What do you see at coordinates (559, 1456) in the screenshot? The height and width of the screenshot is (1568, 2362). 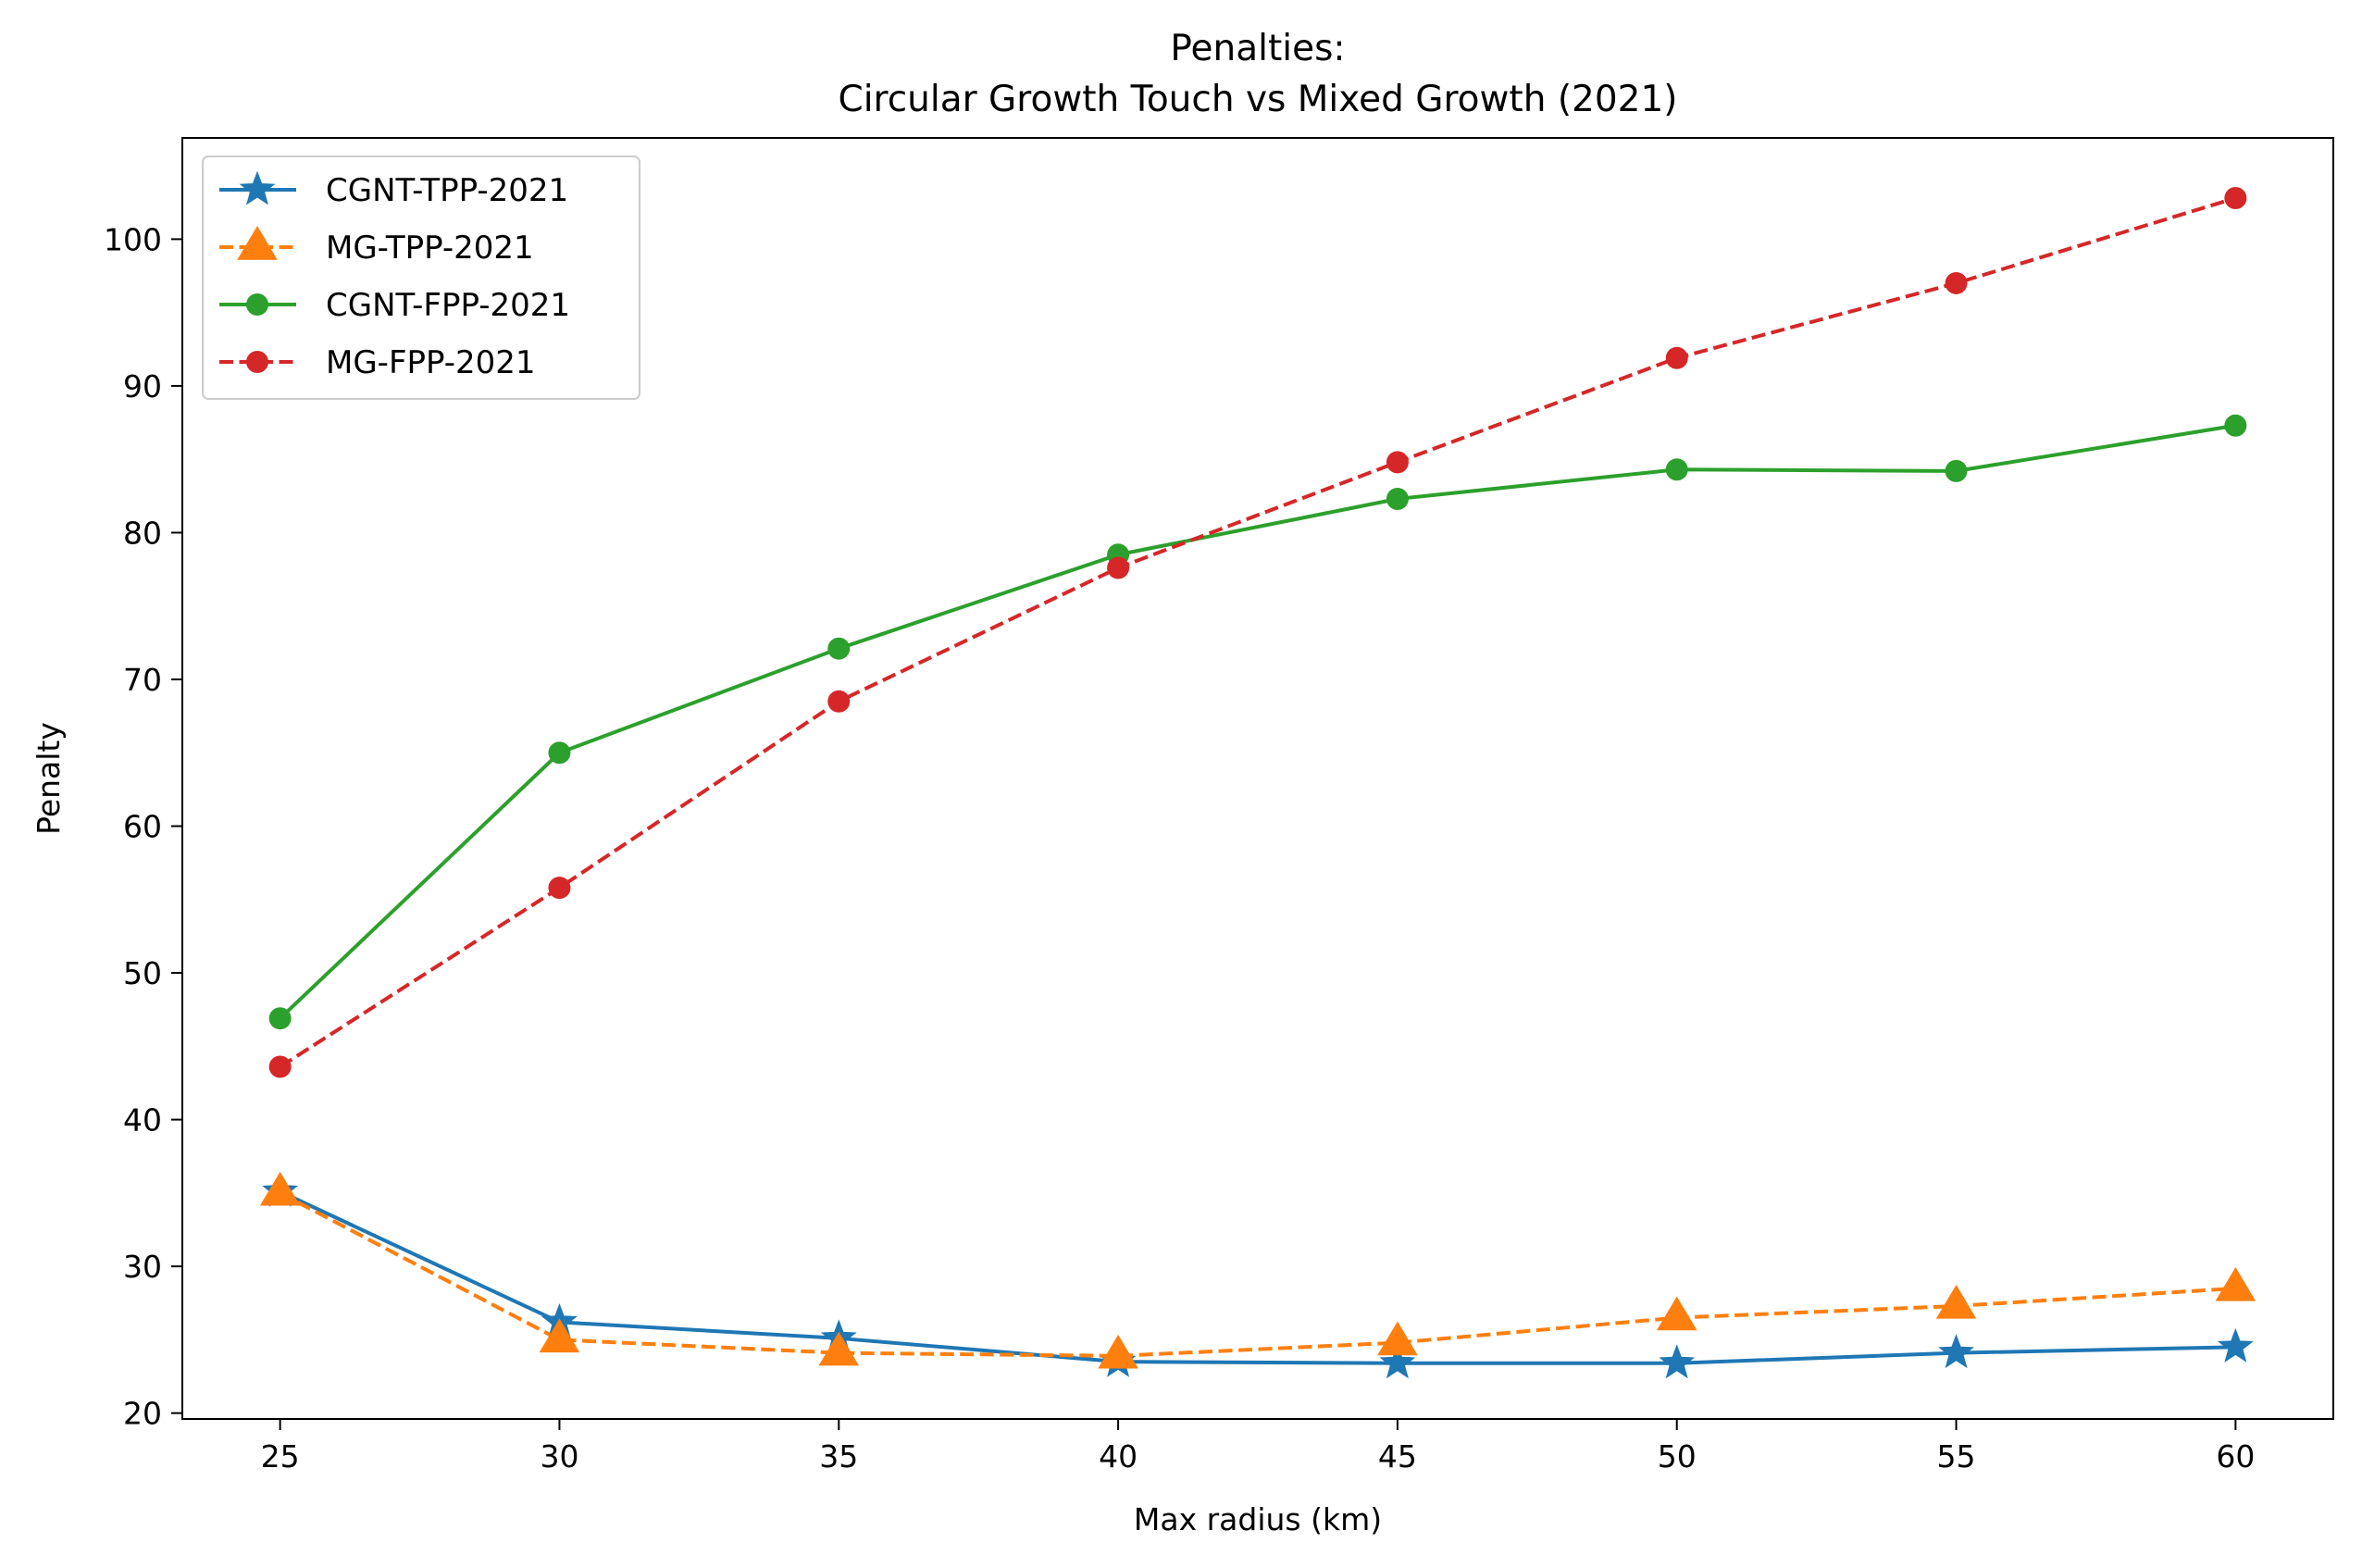 I see `x-tick-label-30: 30` at bounding box center [559, 1456].